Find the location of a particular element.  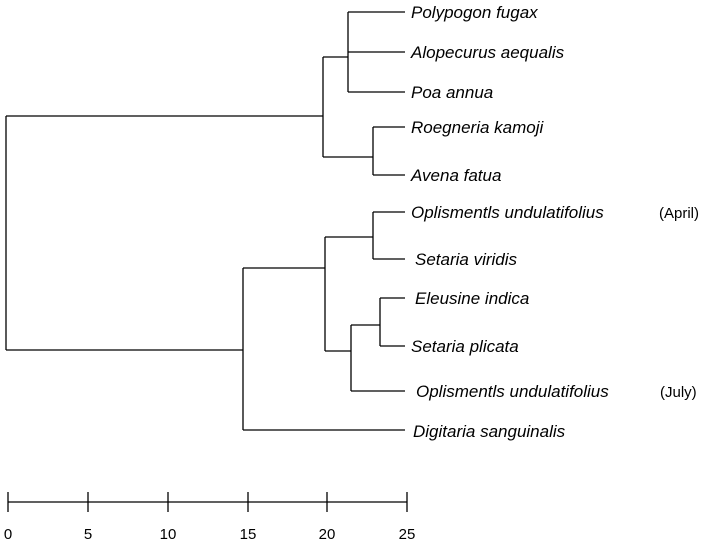

scale-label-10: 10 is located at coordinates (168, 534).